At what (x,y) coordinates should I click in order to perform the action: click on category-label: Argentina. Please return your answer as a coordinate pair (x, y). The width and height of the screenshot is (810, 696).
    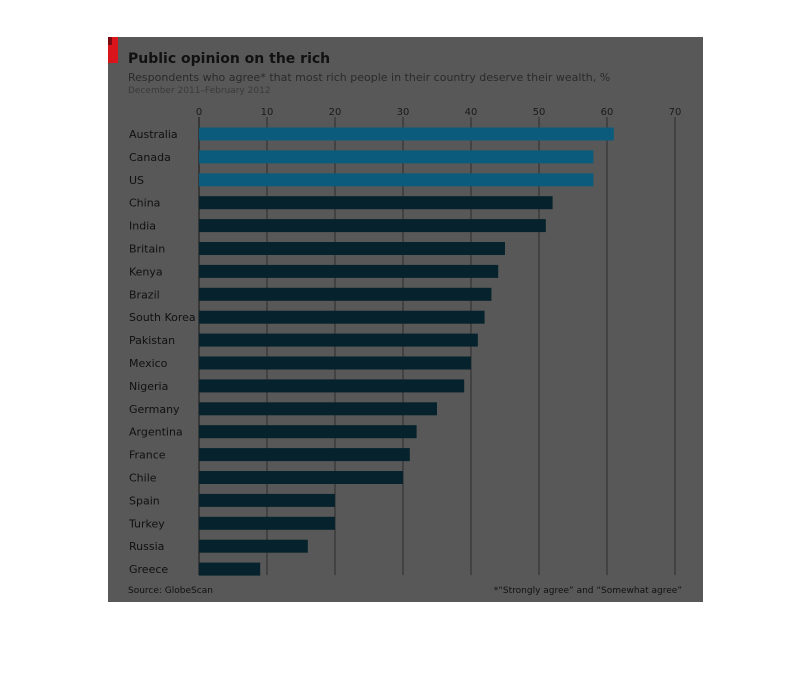
    Looking at the image, I should click on (156, 432).